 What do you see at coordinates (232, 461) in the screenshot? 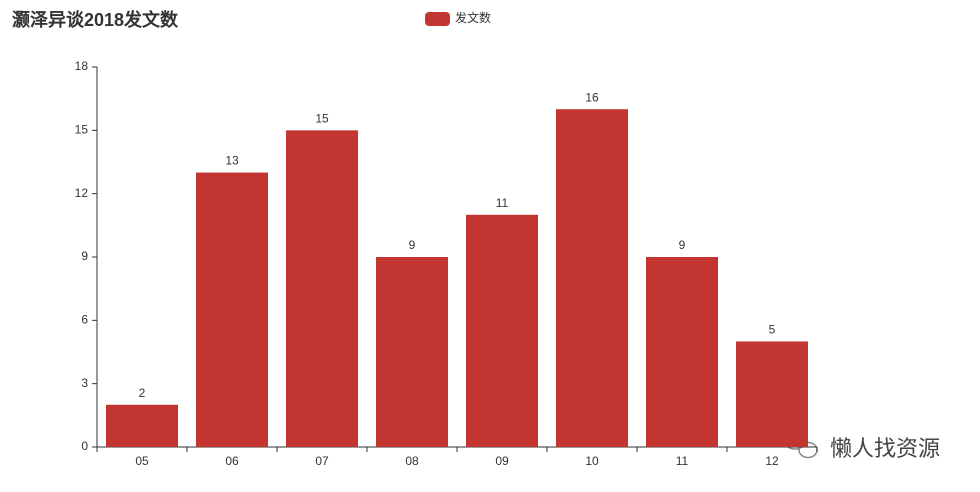
I see `x-tick-label: 06` at bounding box center [232, 461].